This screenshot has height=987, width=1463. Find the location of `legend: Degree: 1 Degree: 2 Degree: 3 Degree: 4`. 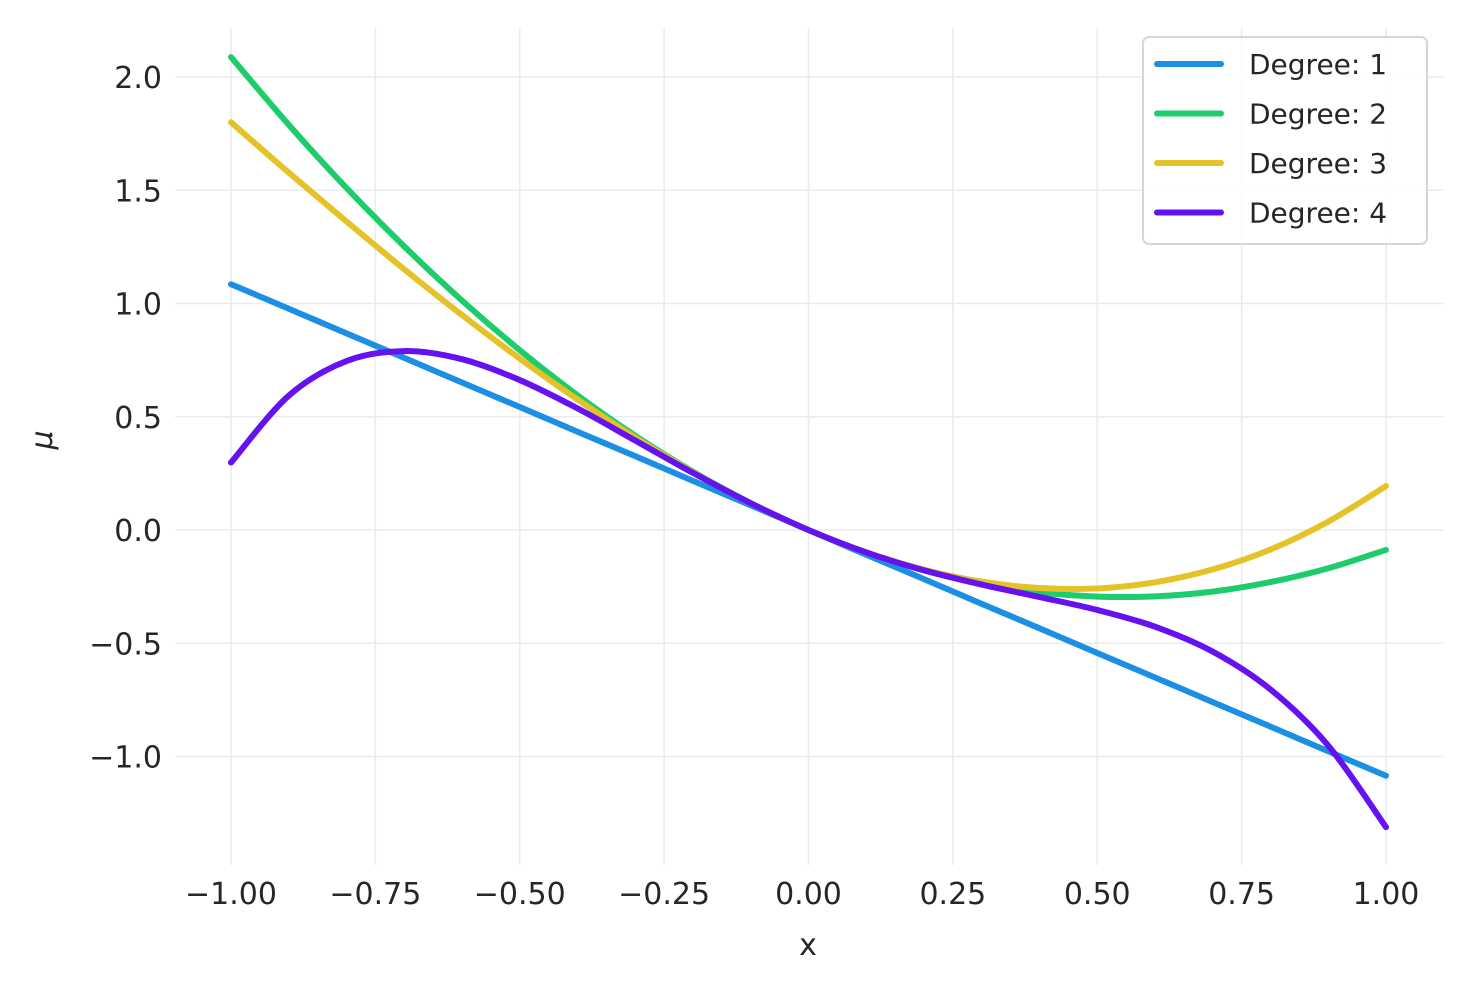

legend: Degree: 1 Degree: 2 Degree: 3 Degree: 4 is located at coordinates (1285, 140).